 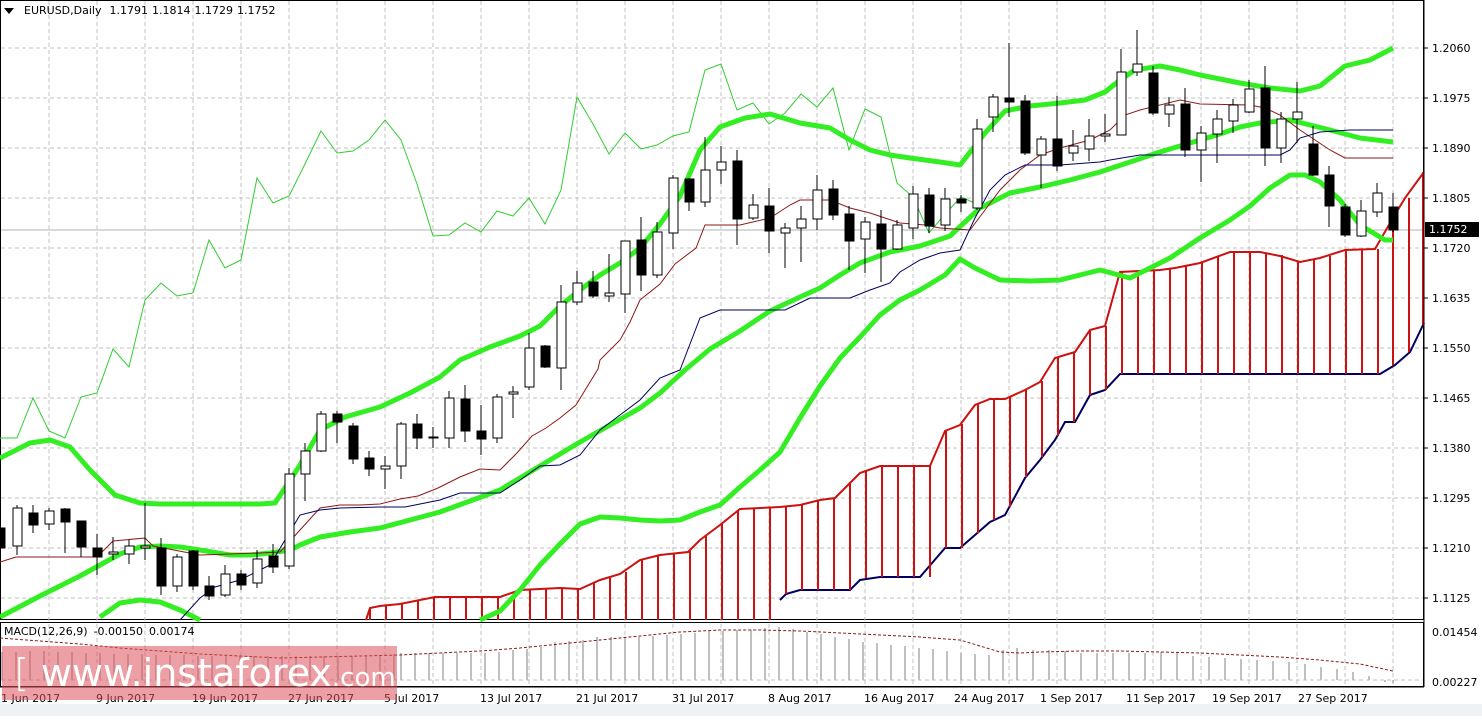 I want to click on watermark-suffix: .com, so click(x=363, y=678).